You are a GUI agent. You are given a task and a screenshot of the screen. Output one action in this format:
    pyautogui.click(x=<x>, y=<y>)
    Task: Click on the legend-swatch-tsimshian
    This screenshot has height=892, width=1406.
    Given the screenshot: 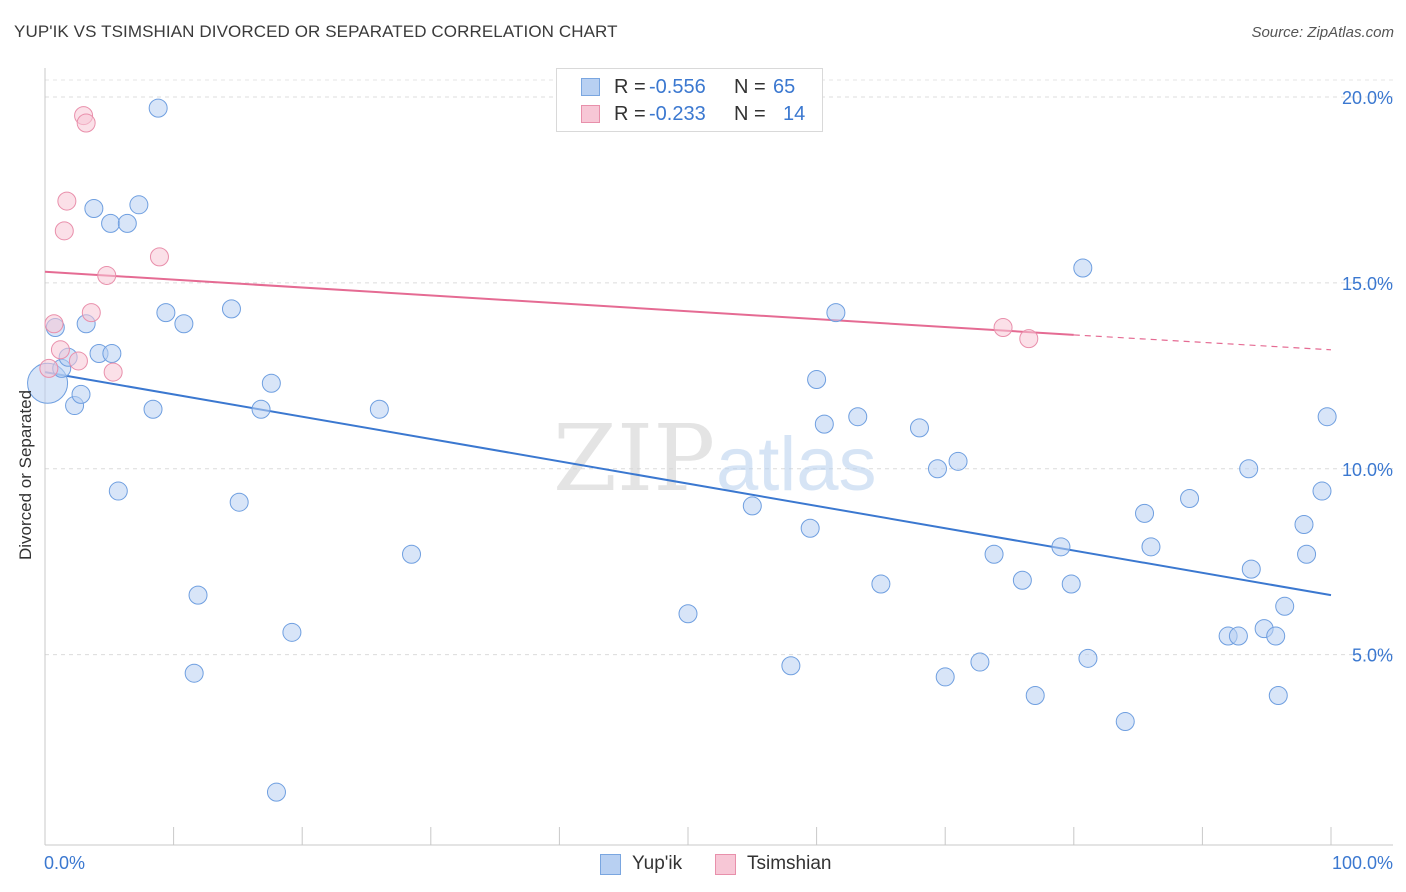 What is the action you would take?
    pyautogui.click(x=590, y=114)
    